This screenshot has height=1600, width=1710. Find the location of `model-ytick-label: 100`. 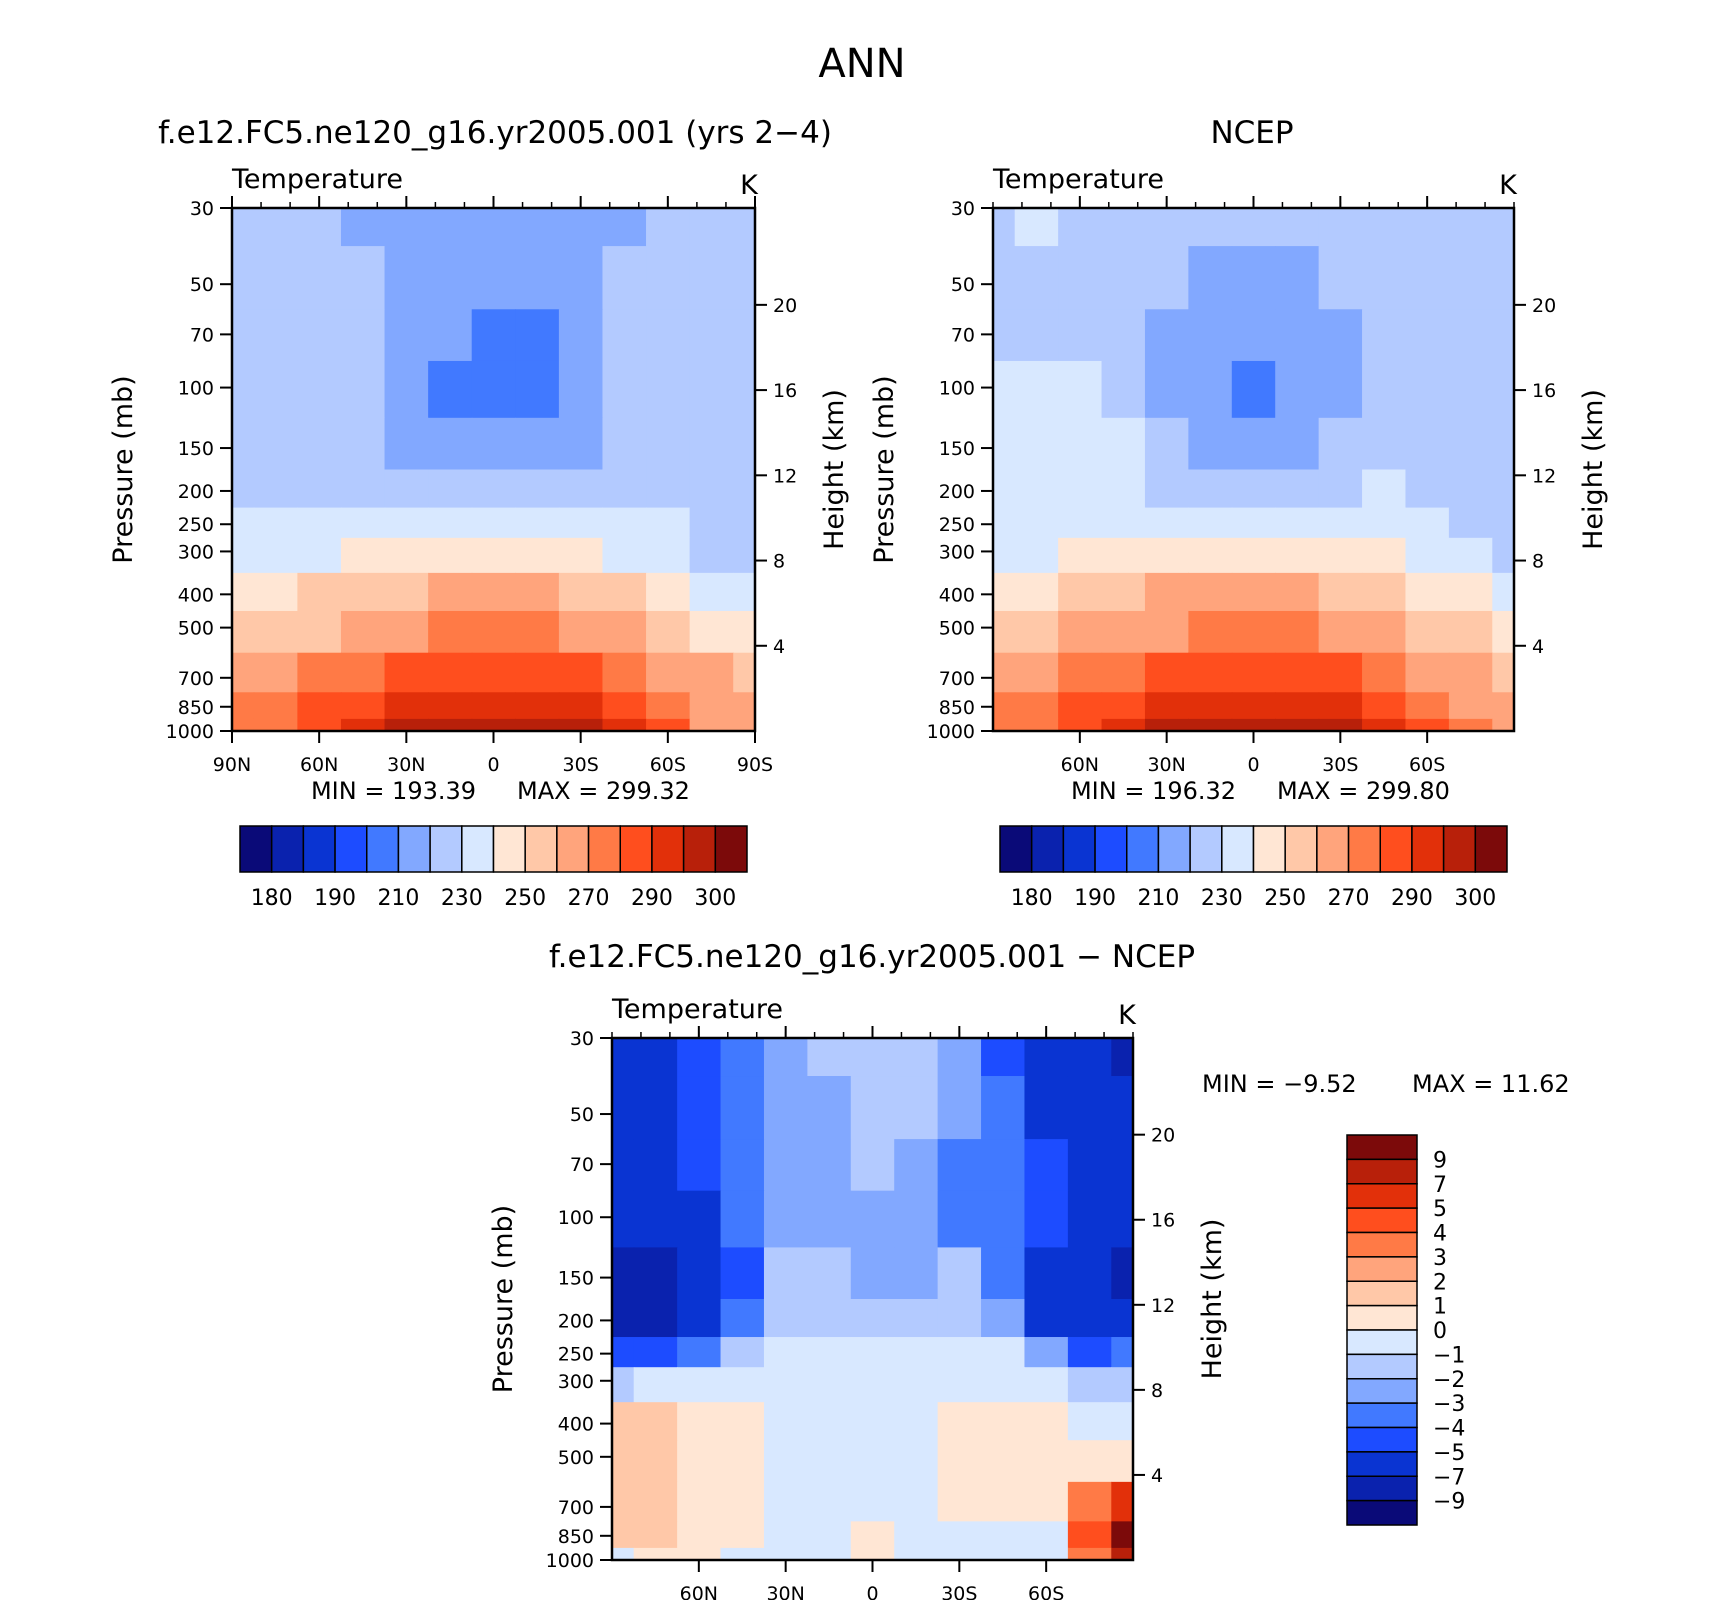

model-ytick-label: 100 is located at coordinates (196, 389).